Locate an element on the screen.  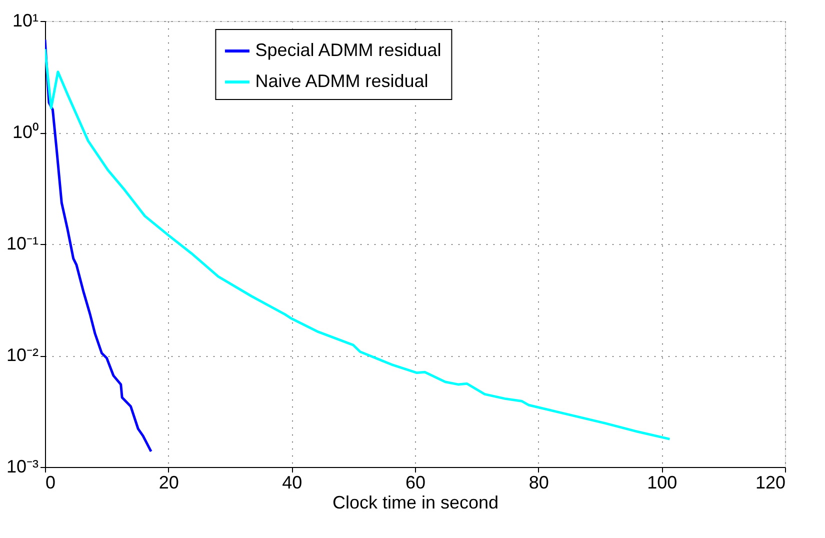
x-tick-label: 0 is located at coordinates (51, 482).